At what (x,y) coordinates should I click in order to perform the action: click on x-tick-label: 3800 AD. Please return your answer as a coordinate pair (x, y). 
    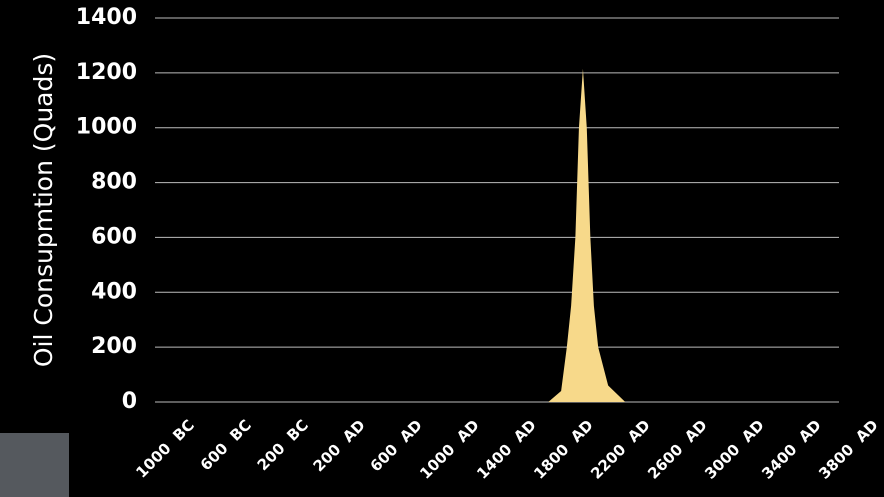
    Looking at the image, I should click on (848, 449).